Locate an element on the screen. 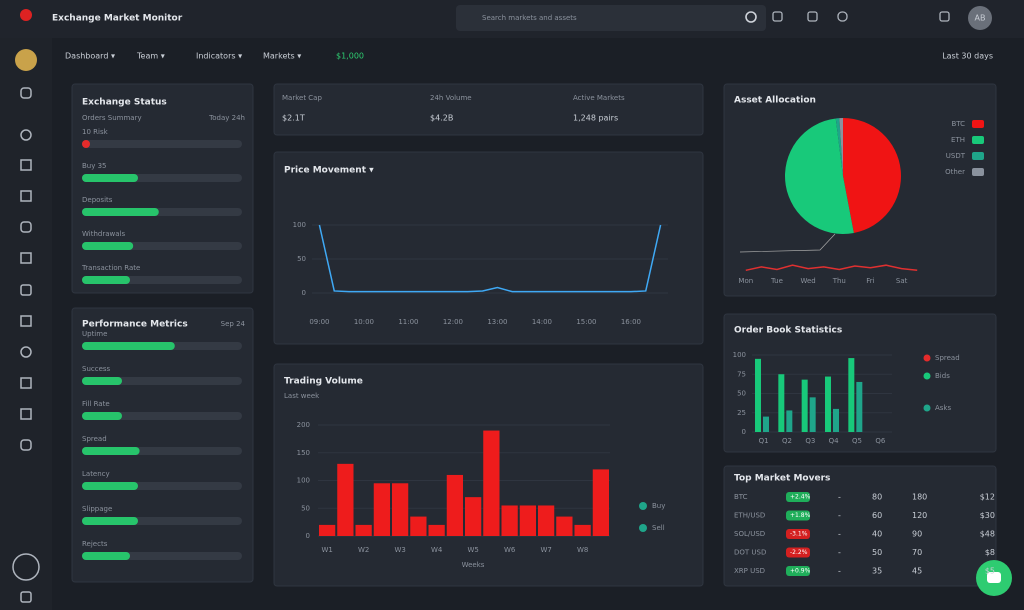  nav-item: Markets ▾ is located at coordinates (282, 56).